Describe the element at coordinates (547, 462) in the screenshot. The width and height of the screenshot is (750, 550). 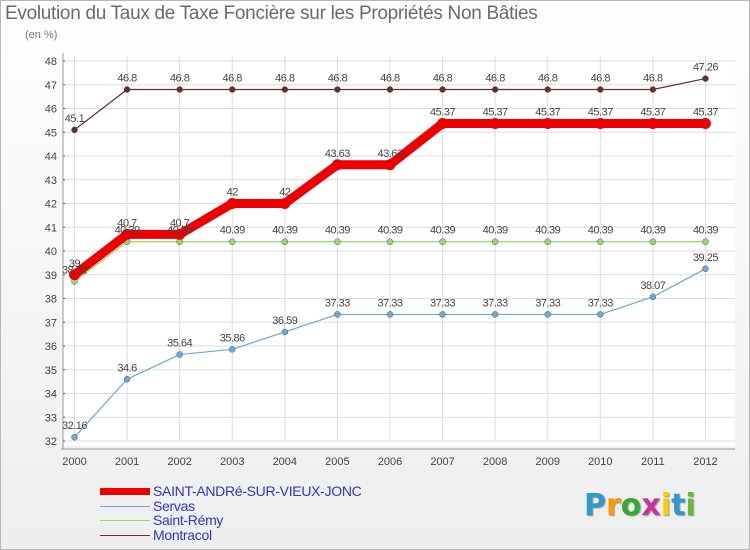
I see `x-tick-label: 2009` at that location.